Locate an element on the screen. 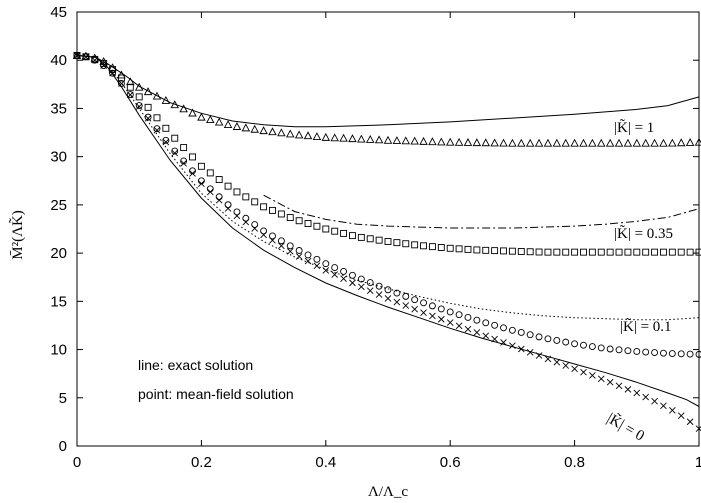  annotation-k-035: |K̃| = 0.35 is located at coordinates (643, 233).